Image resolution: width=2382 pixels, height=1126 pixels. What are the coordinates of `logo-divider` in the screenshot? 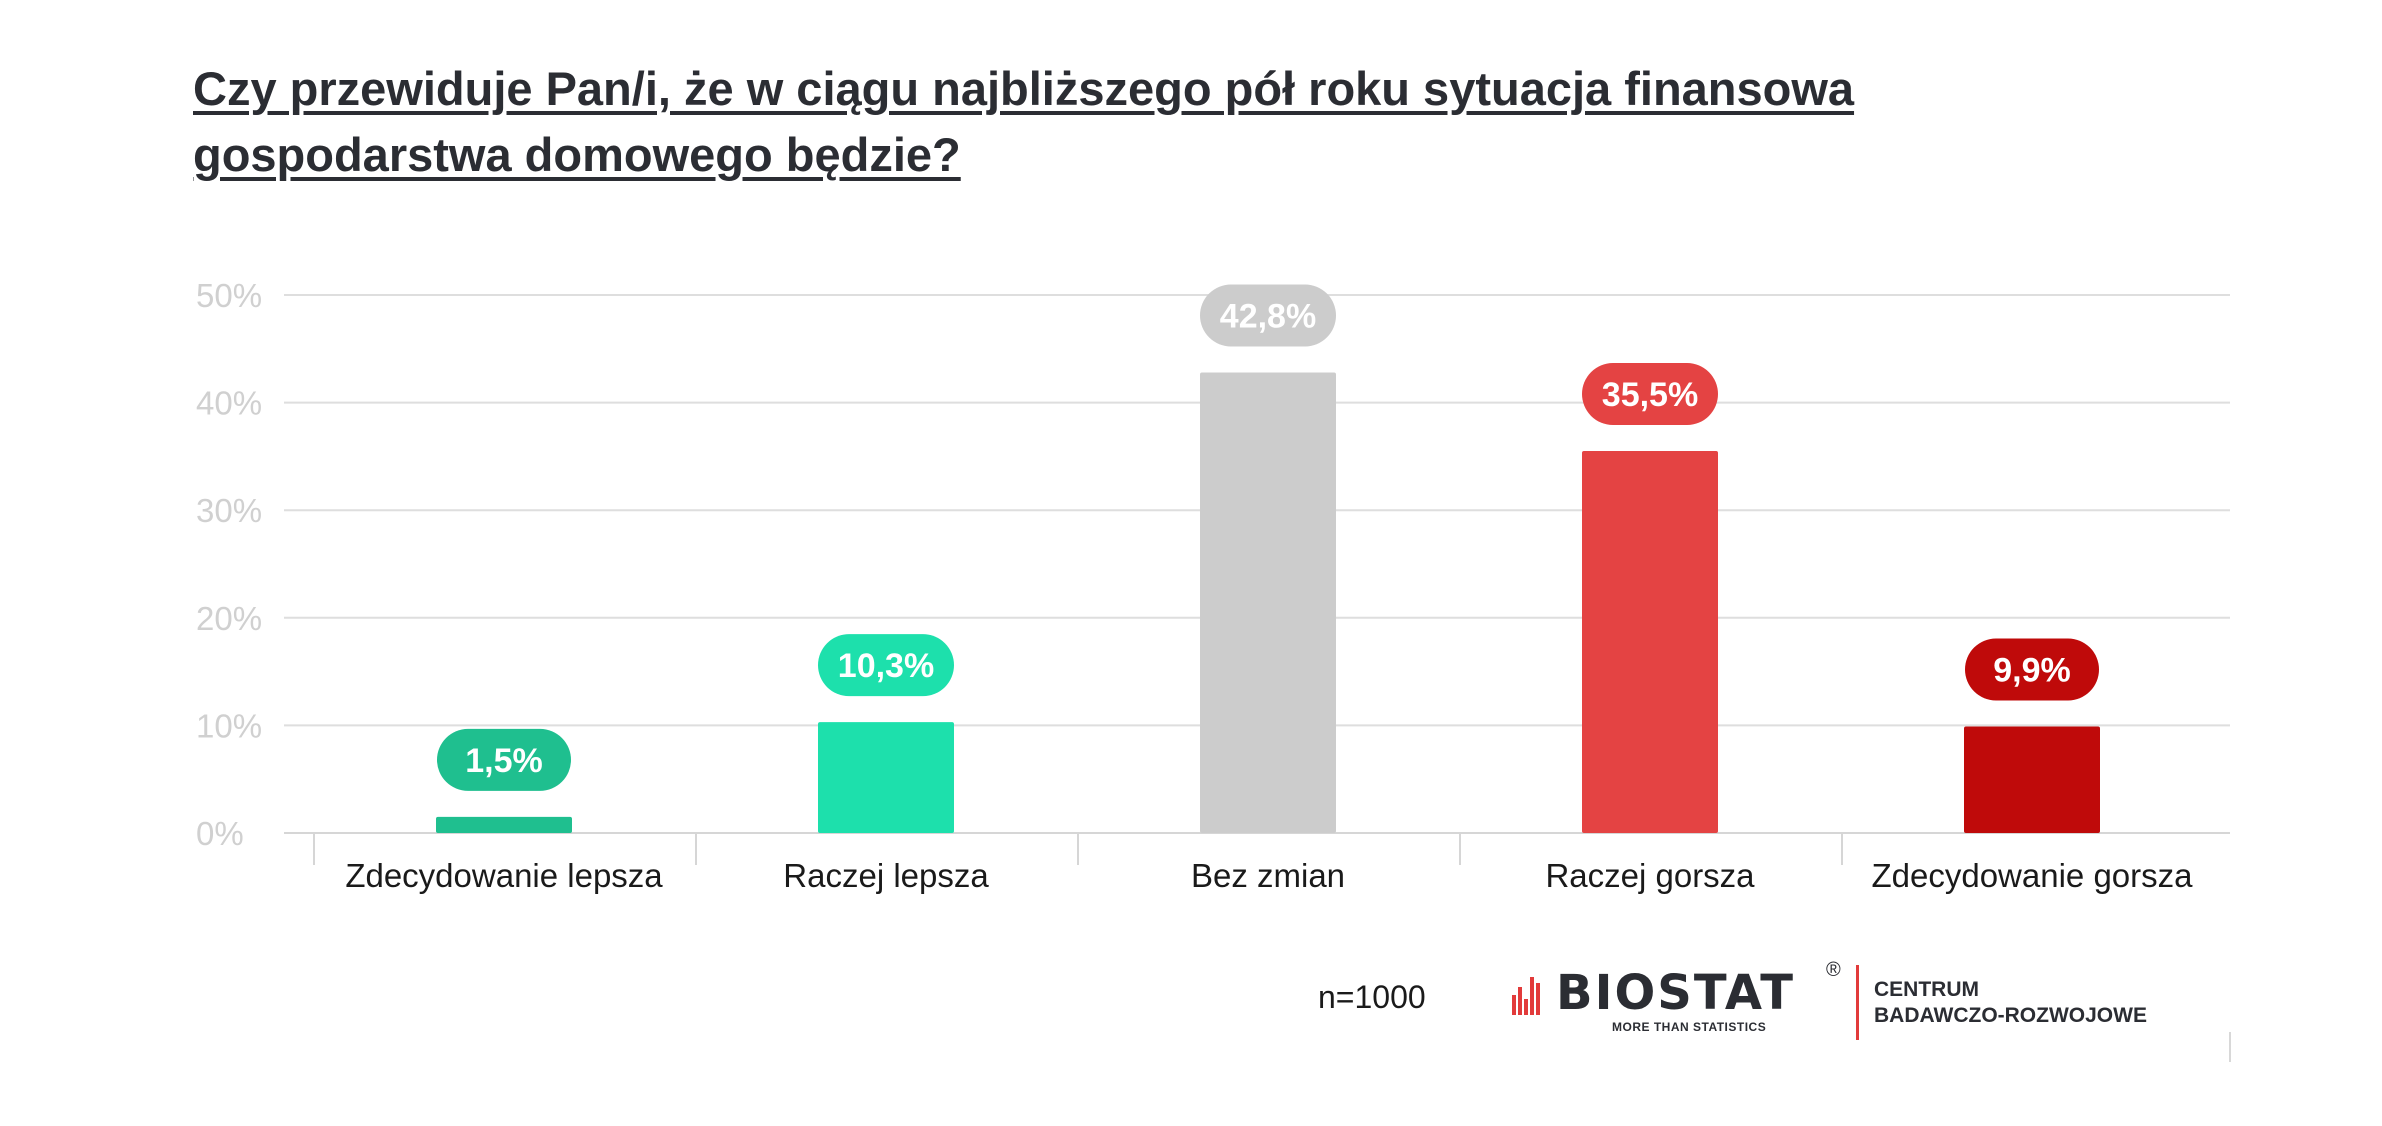 It's located at (1857, 1002).